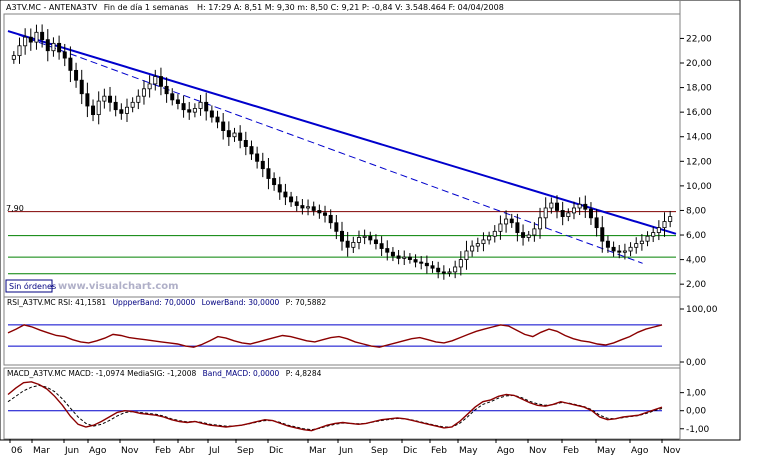 The image size is (758, 464). I want to click on price-y-tick-label: 2,00, so click(696, 285).